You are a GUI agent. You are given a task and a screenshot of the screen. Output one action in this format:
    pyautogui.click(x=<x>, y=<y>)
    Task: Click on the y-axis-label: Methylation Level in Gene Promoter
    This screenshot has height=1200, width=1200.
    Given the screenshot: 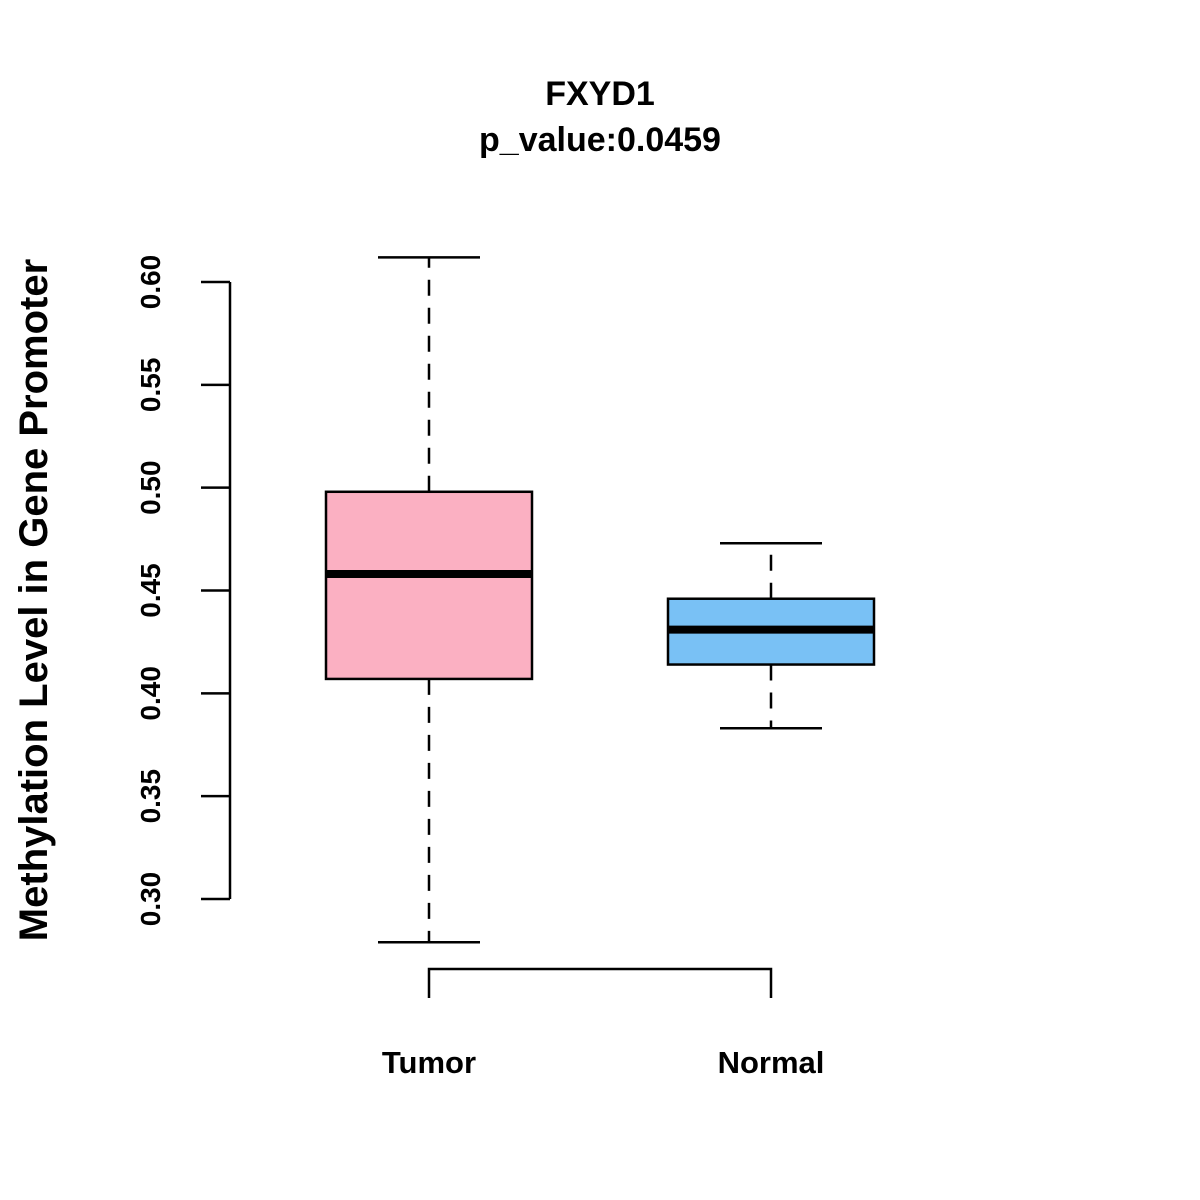 What is the action you would take?
    pyautogui.click(x=34, y=600)
    